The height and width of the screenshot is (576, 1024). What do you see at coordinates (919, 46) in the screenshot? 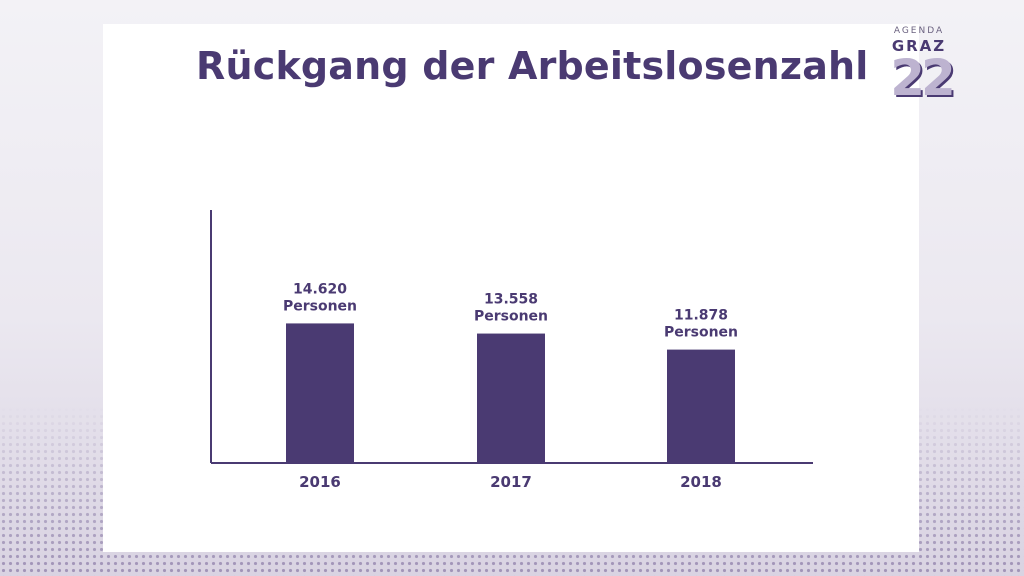
I see `logo-graz-text: GRAZ` at bounding box center [919, 46].